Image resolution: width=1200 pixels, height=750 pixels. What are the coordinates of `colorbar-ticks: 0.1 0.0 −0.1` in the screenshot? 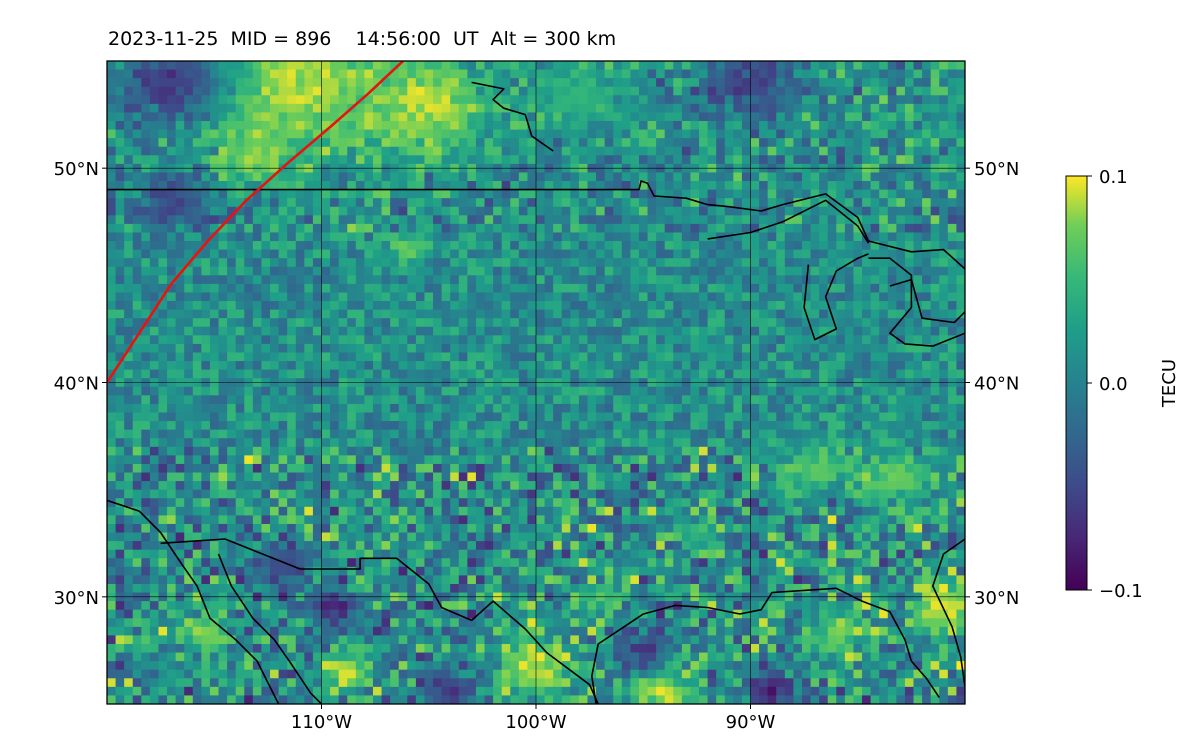 It's located at (1115, 384).